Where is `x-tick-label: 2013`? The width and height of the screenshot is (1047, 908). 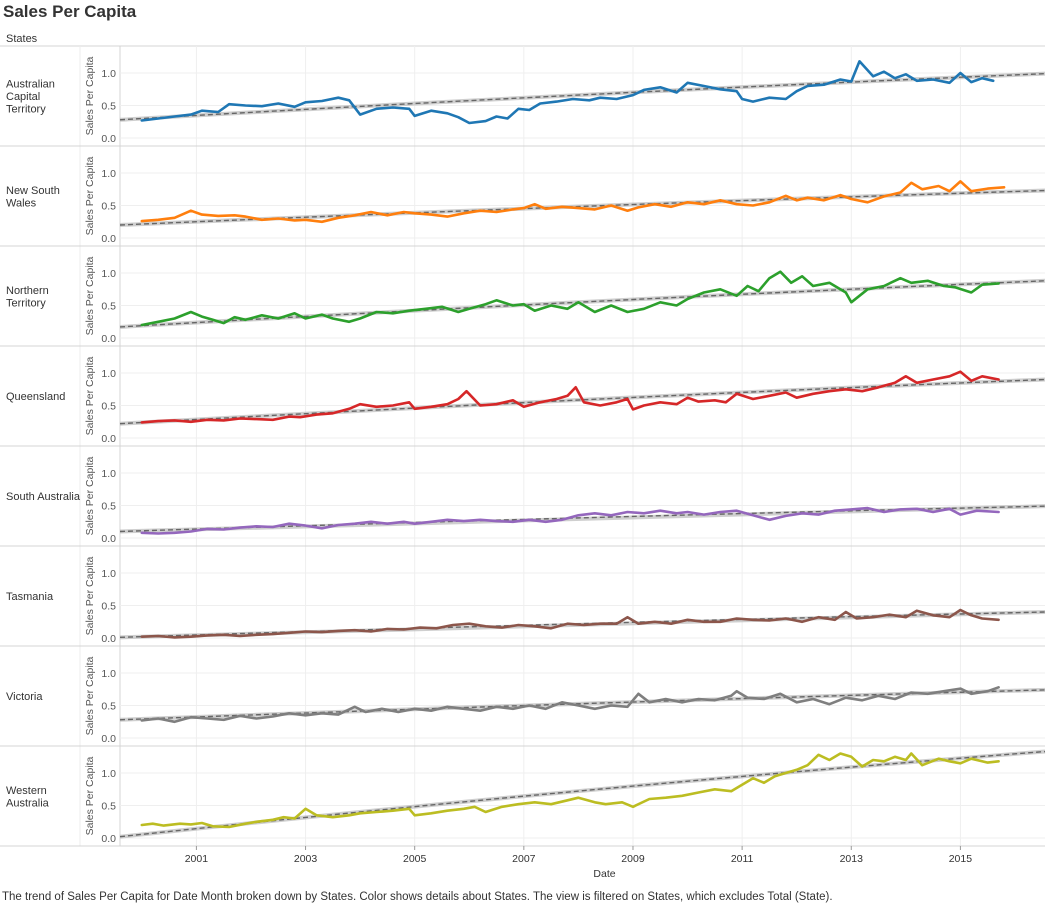
x-tick-label: 2013 is located at coordinates (852, 859).